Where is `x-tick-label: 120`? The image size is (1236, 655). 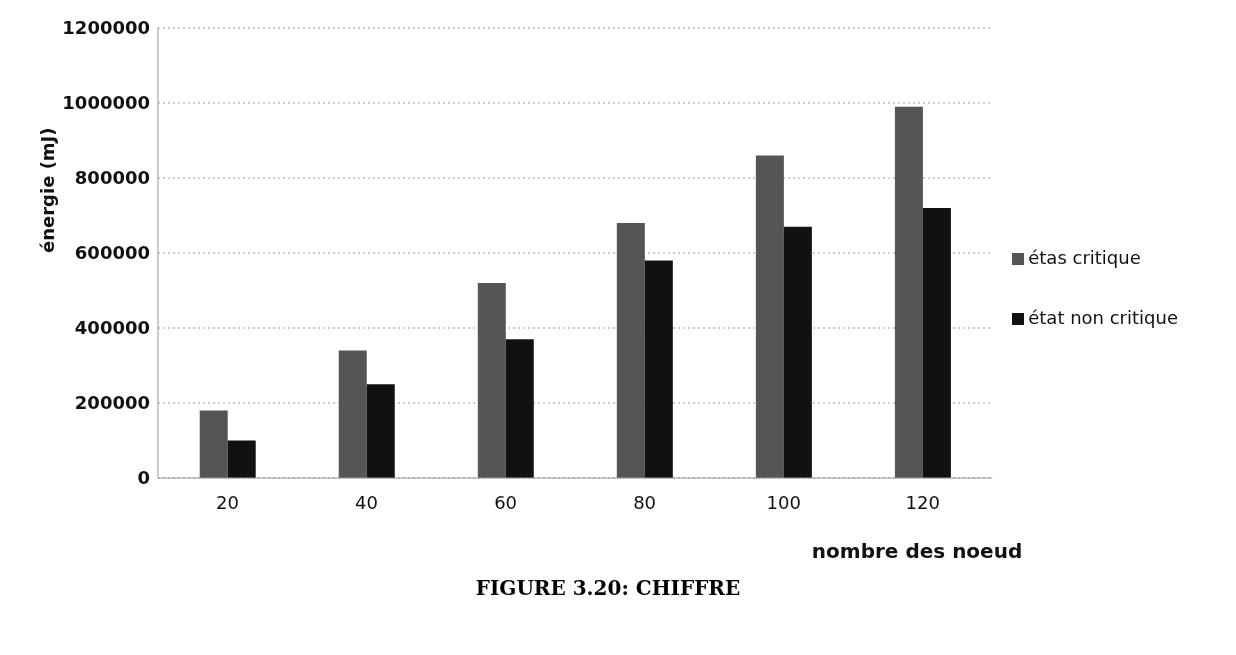
x-tick-label: 120 is located at coordinates (922, 502).